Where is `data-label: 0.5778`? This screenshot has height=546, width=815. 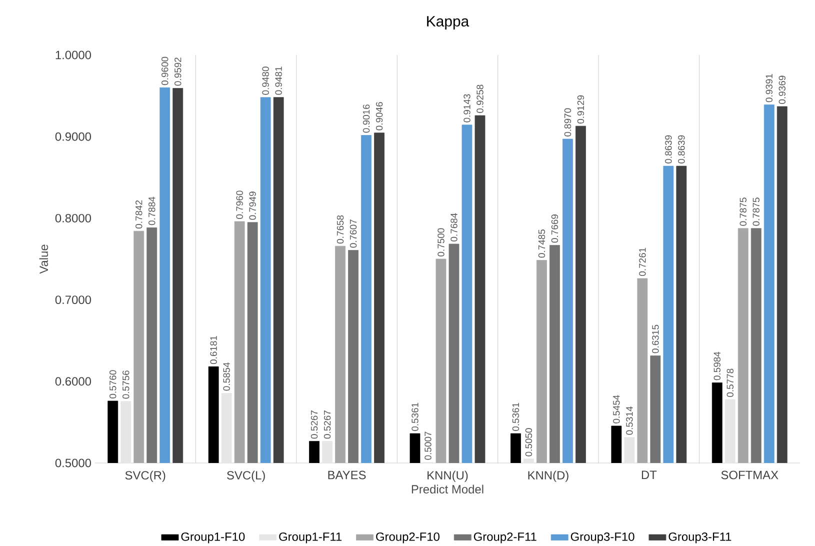
data-label: 0.5778 is located at coordinates (730, 382).